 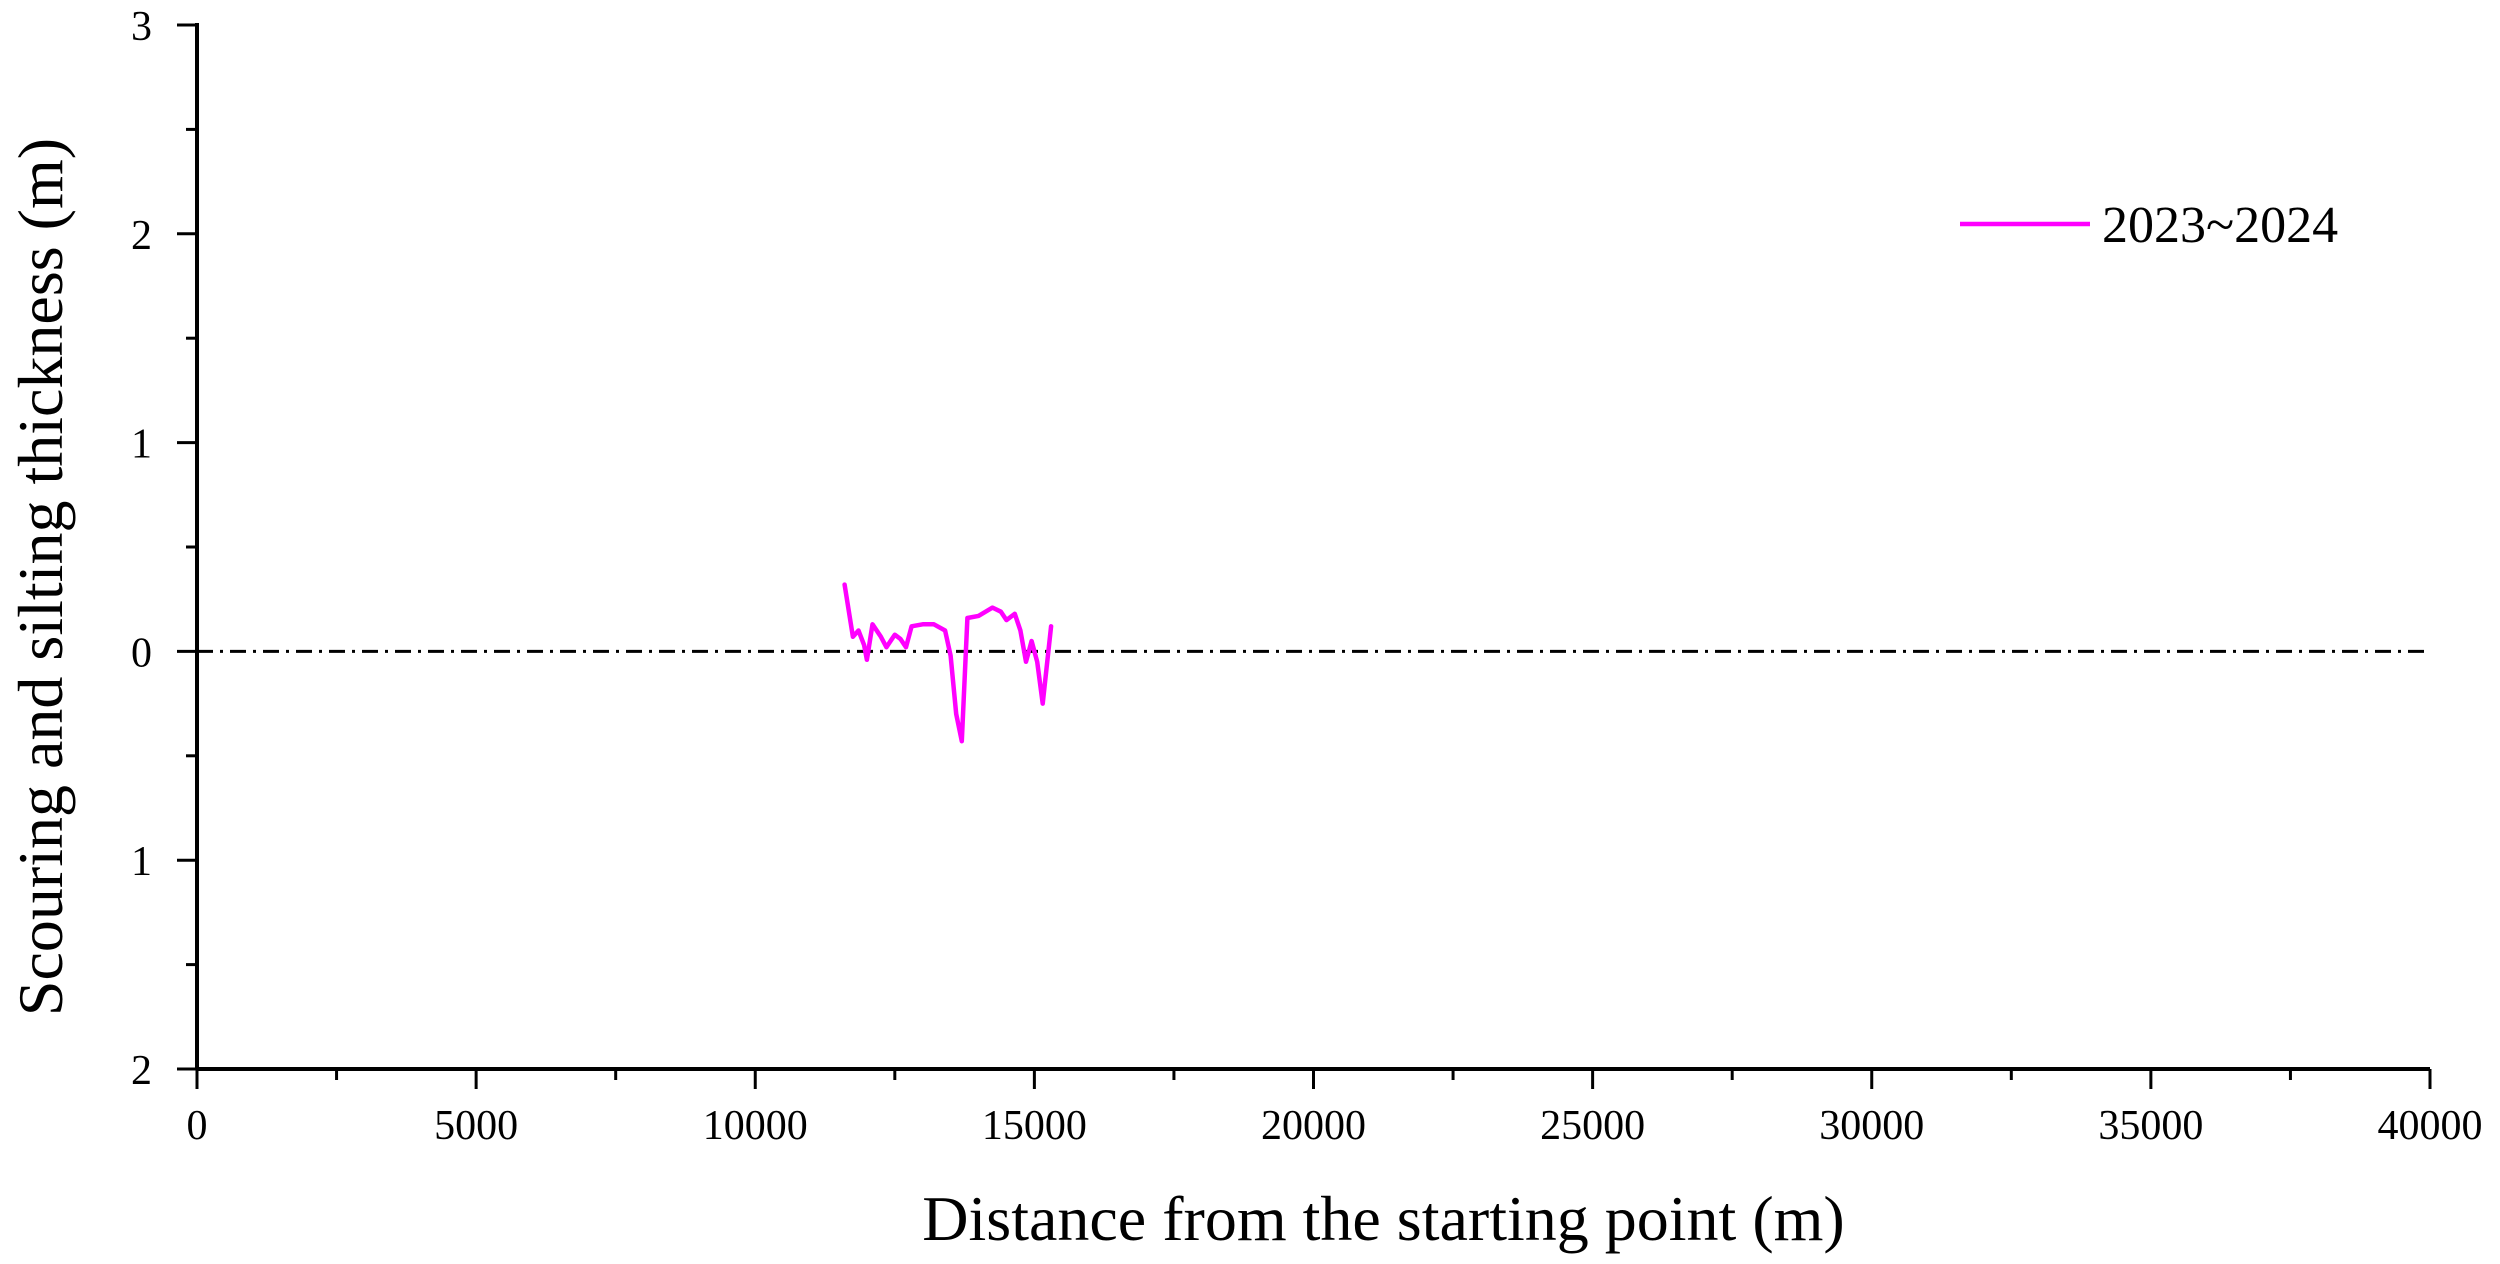 I want to click on x-tick-label: 0, so click(x=197, y=1126).